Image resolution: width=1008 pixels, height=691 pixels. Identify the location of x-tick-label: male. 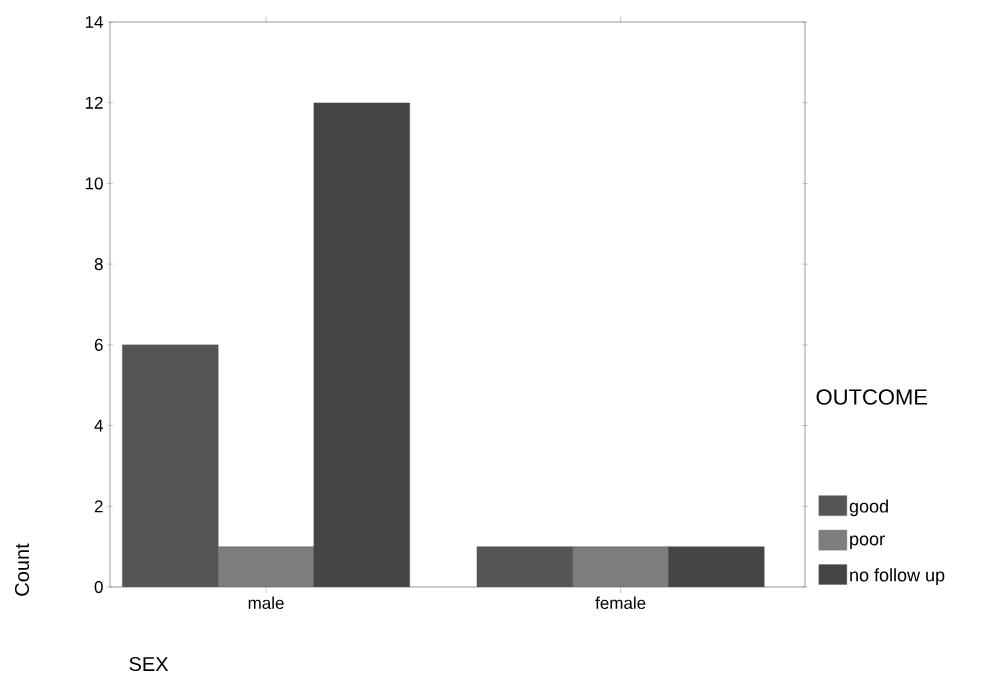
(266, 603).